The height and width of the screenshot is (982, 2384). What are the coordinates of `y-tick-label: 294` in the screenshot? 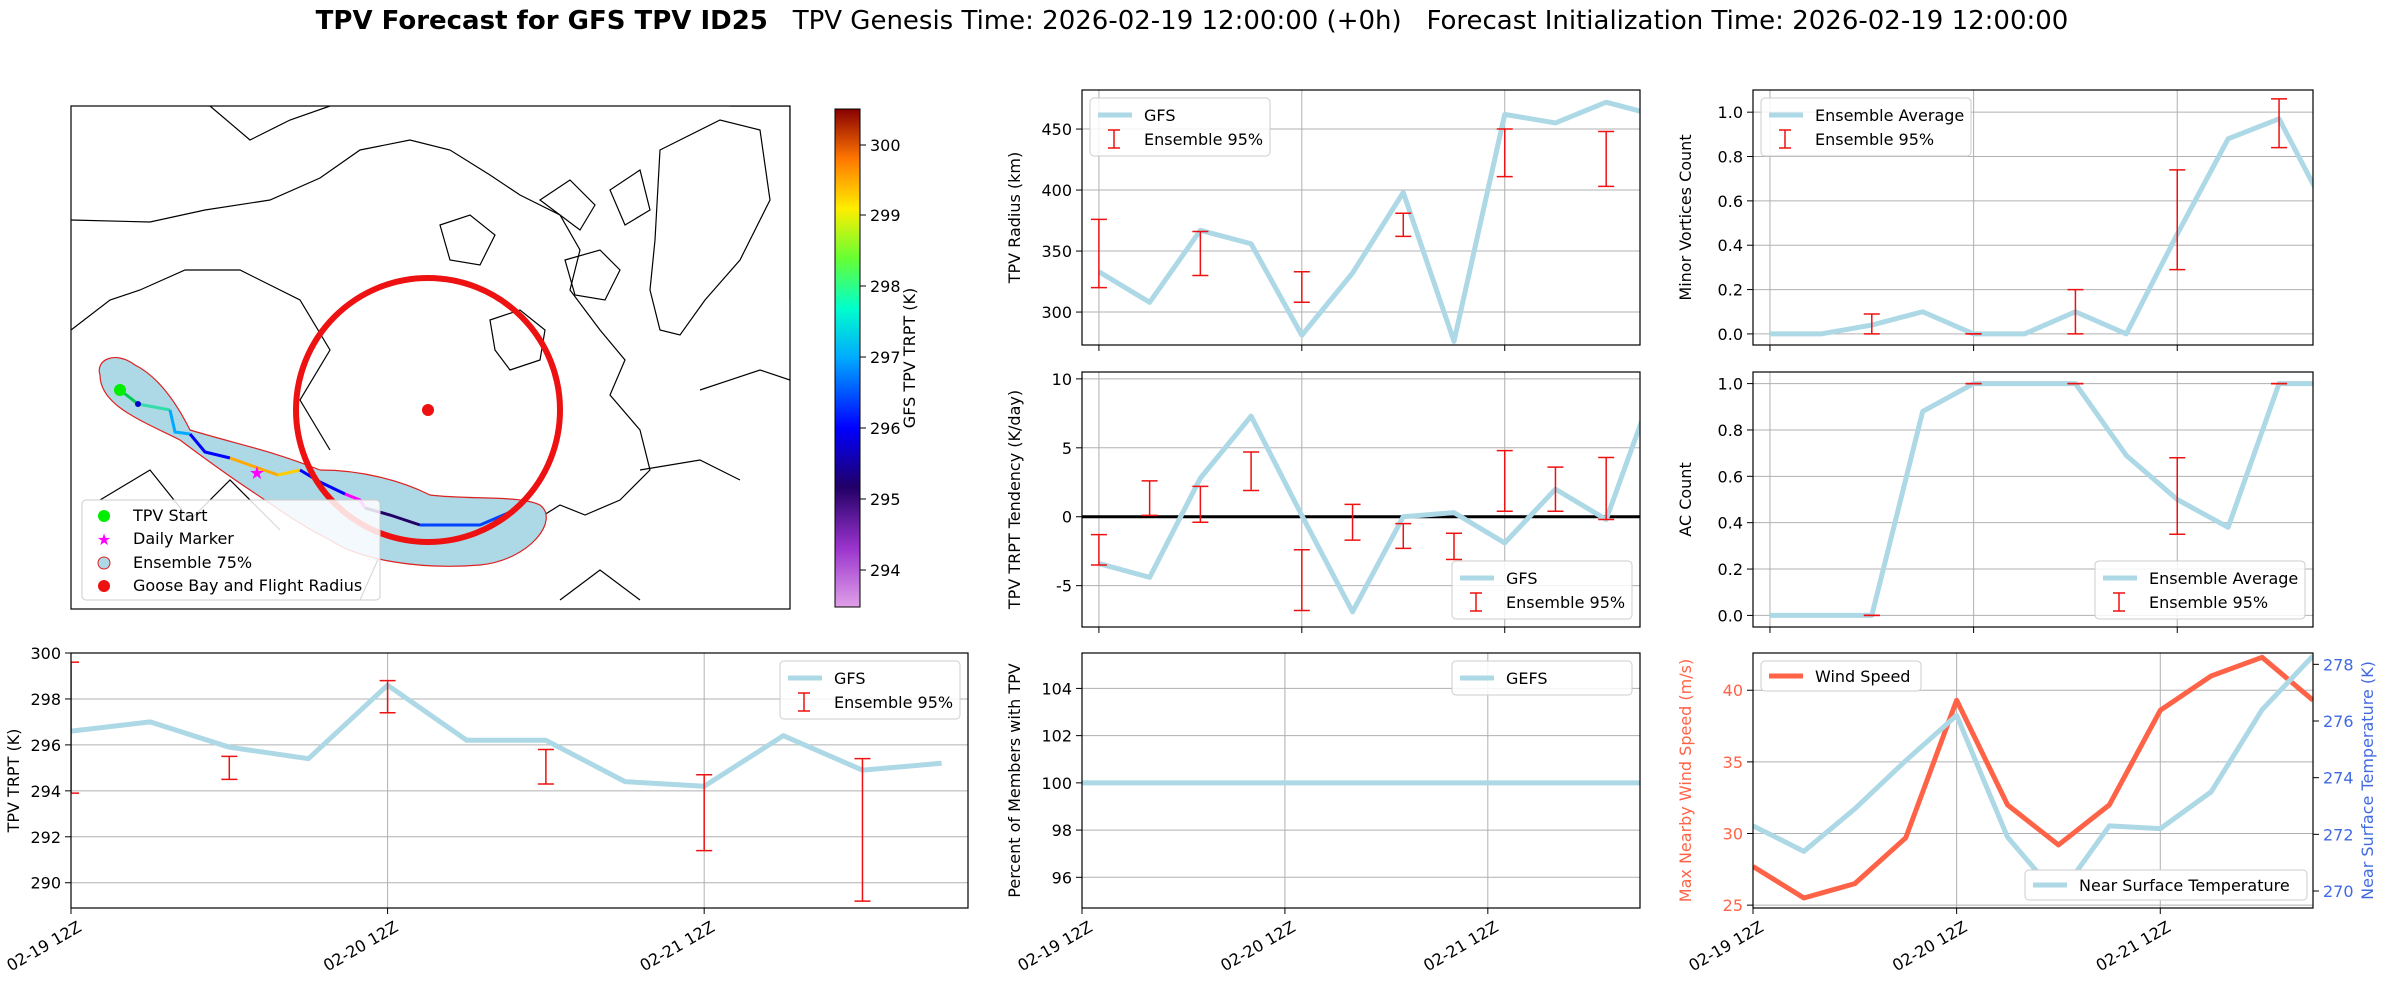 It's located at (45, 791).